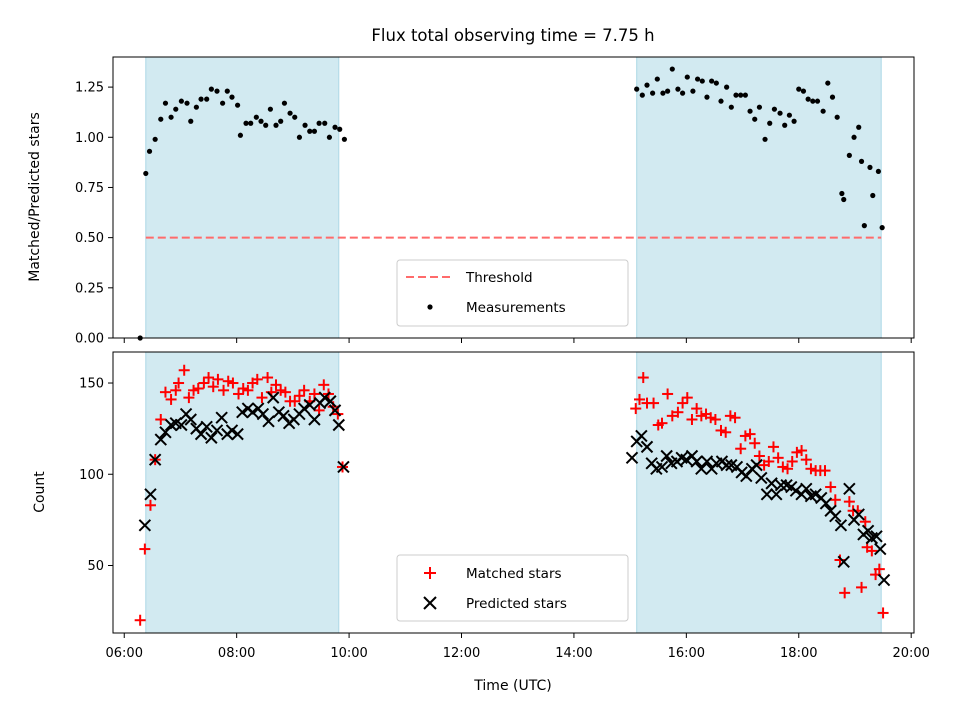 The height and width of the screenshot is (720, 960). Describe the element at coordinates (89, 88) in the screenshot. I see `y-tick-label: 1.25` at that location.